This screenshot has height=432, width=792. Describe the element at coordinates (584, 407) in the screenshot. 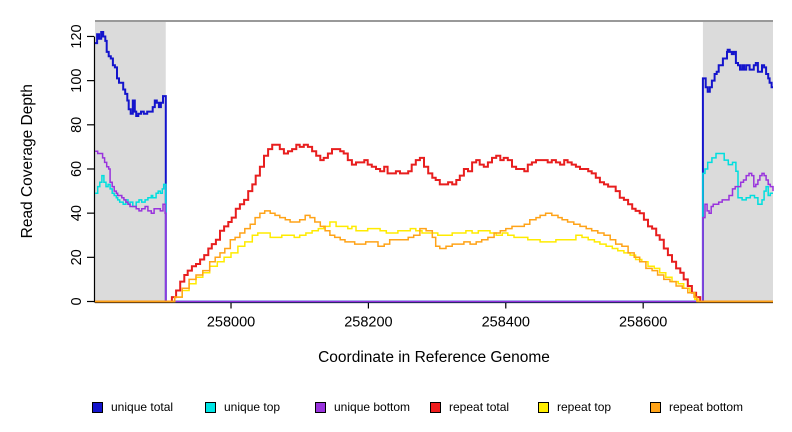

I see `legend-label: repeat top` at that location.